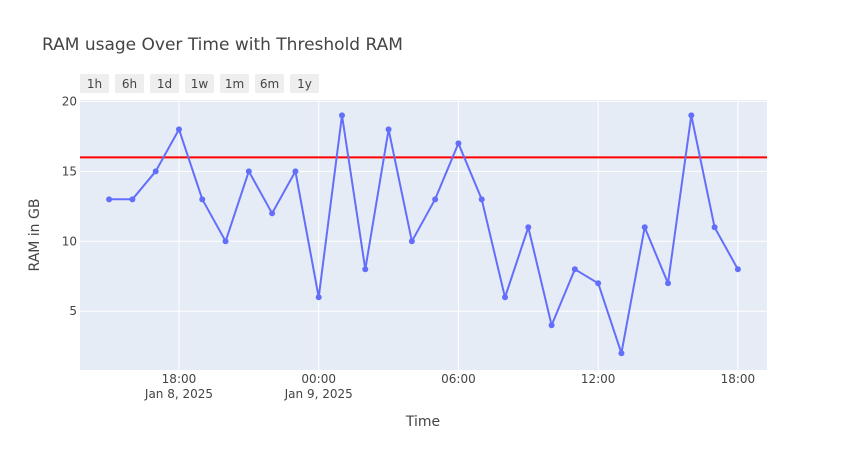  What do you see at coordinates (458, 379) in the screenshot?
I see `x-tick-time: 06:00` at bounding box center [458, 379].